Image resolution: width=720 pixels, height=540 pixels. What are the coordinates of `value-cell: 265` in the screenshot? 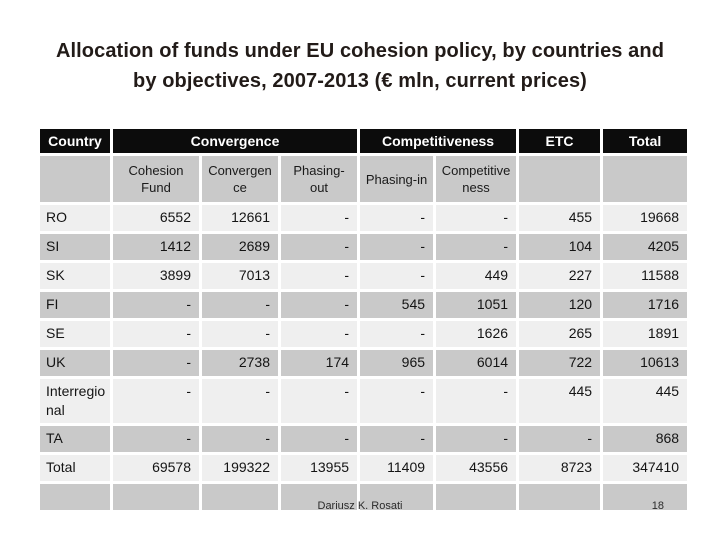 It's located at (560, 334).